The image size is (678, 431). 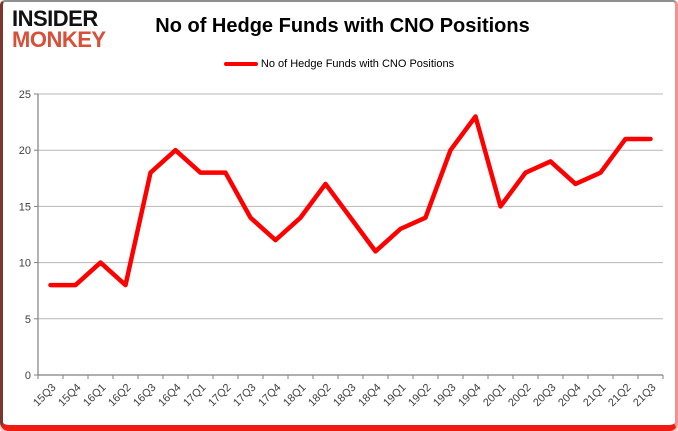 I want to click on y-axis-label: 5, so click(x=28, y=320).